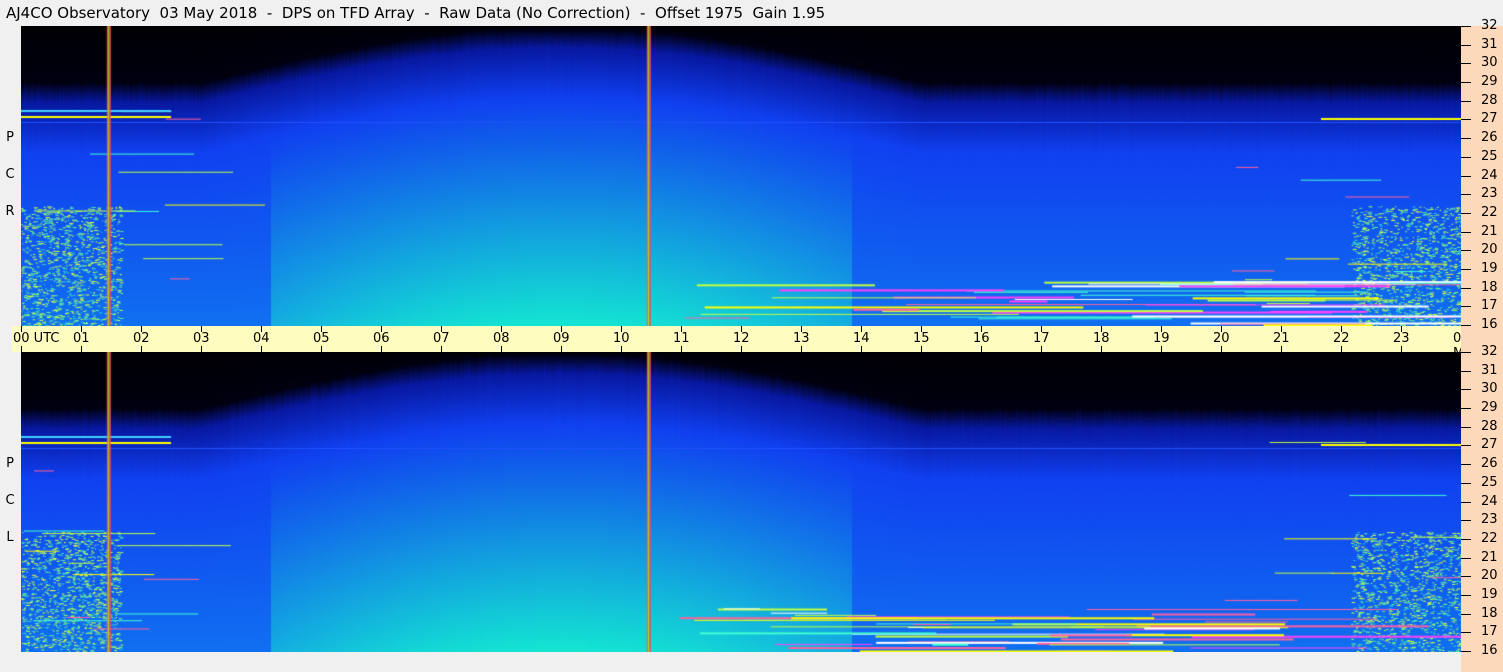 The image size is (1503, 672). Describe the element at coordinates (10, 511) in the screenshot. I see `lcp-label: P C L` at that location.